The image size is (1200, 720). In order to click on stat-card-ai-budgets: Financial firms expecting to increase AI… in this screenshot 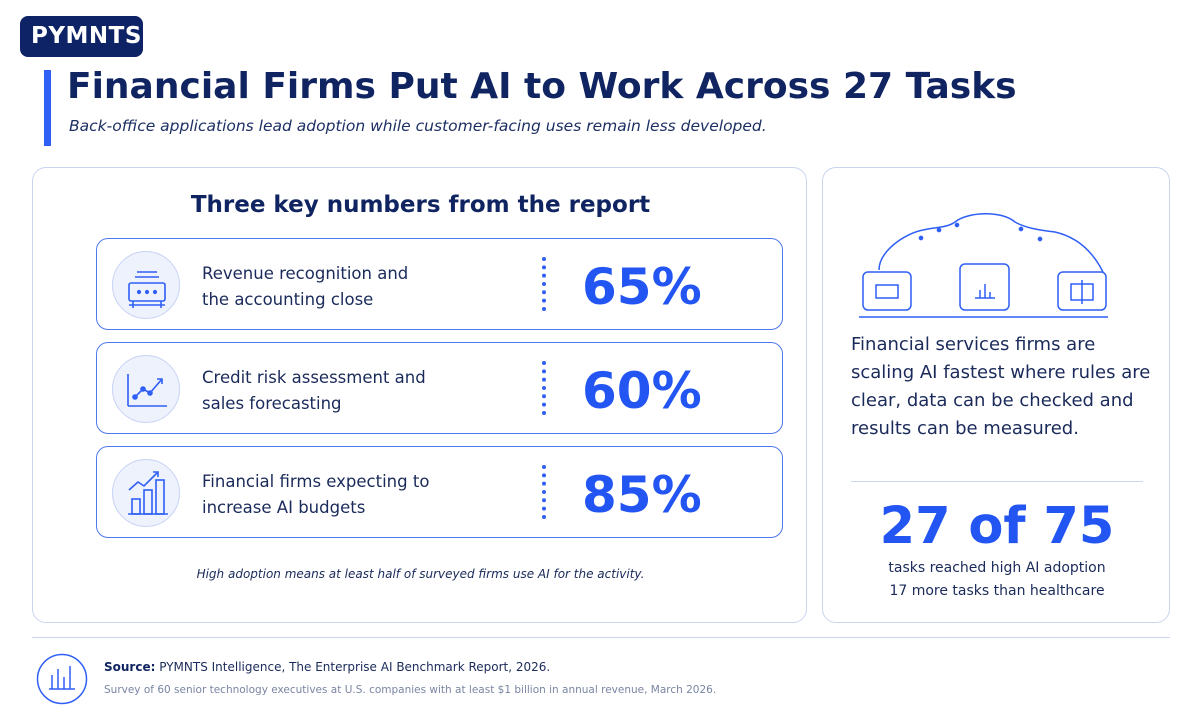, I will do `click(439, 492)`.